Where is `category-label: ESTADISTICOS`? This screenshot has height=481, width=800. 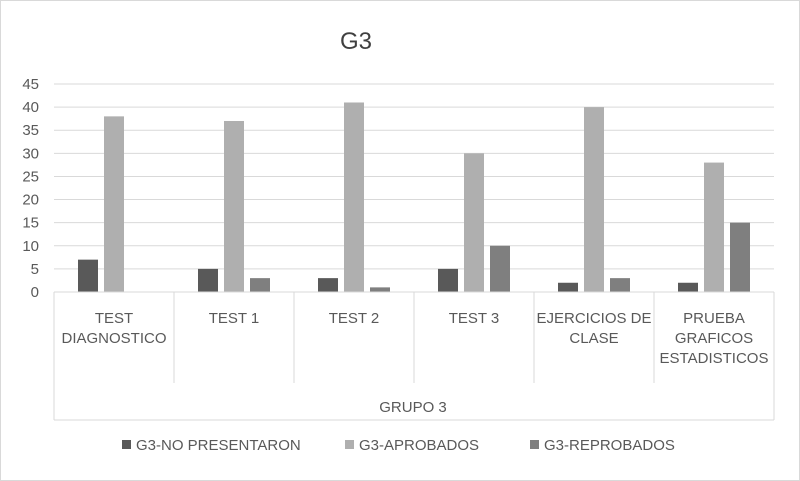 category-label: ESTADISTICOS is located at coordinates (714, 358).